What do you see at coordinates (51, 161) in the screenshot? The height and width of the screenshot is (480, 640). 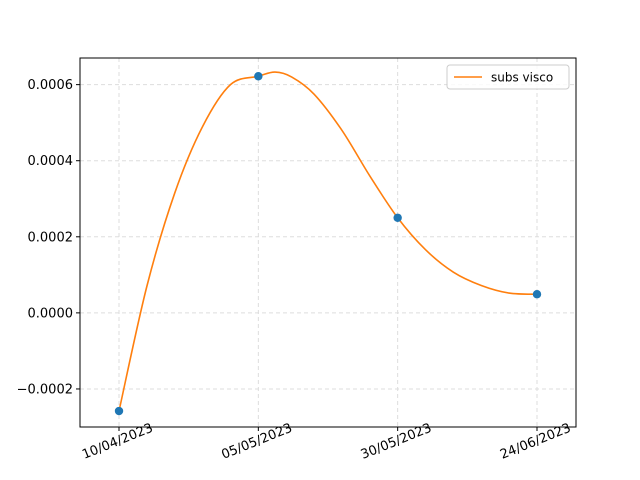 I see `y-tick-label: 0.0004` at bounding box center [51, 161].